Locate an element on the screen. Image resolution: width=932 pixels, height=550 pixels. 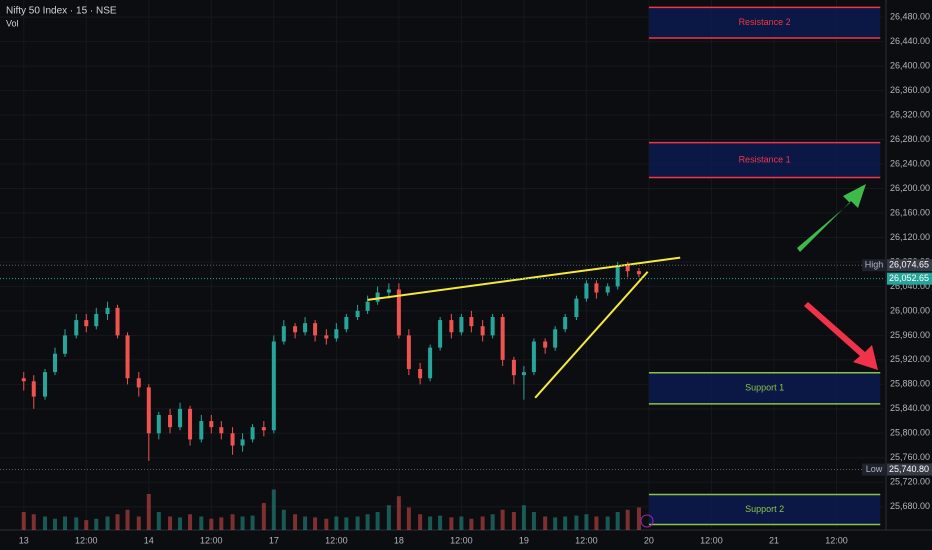
y-tick-label: 26,400.00 is located at coordinates (910, 65).